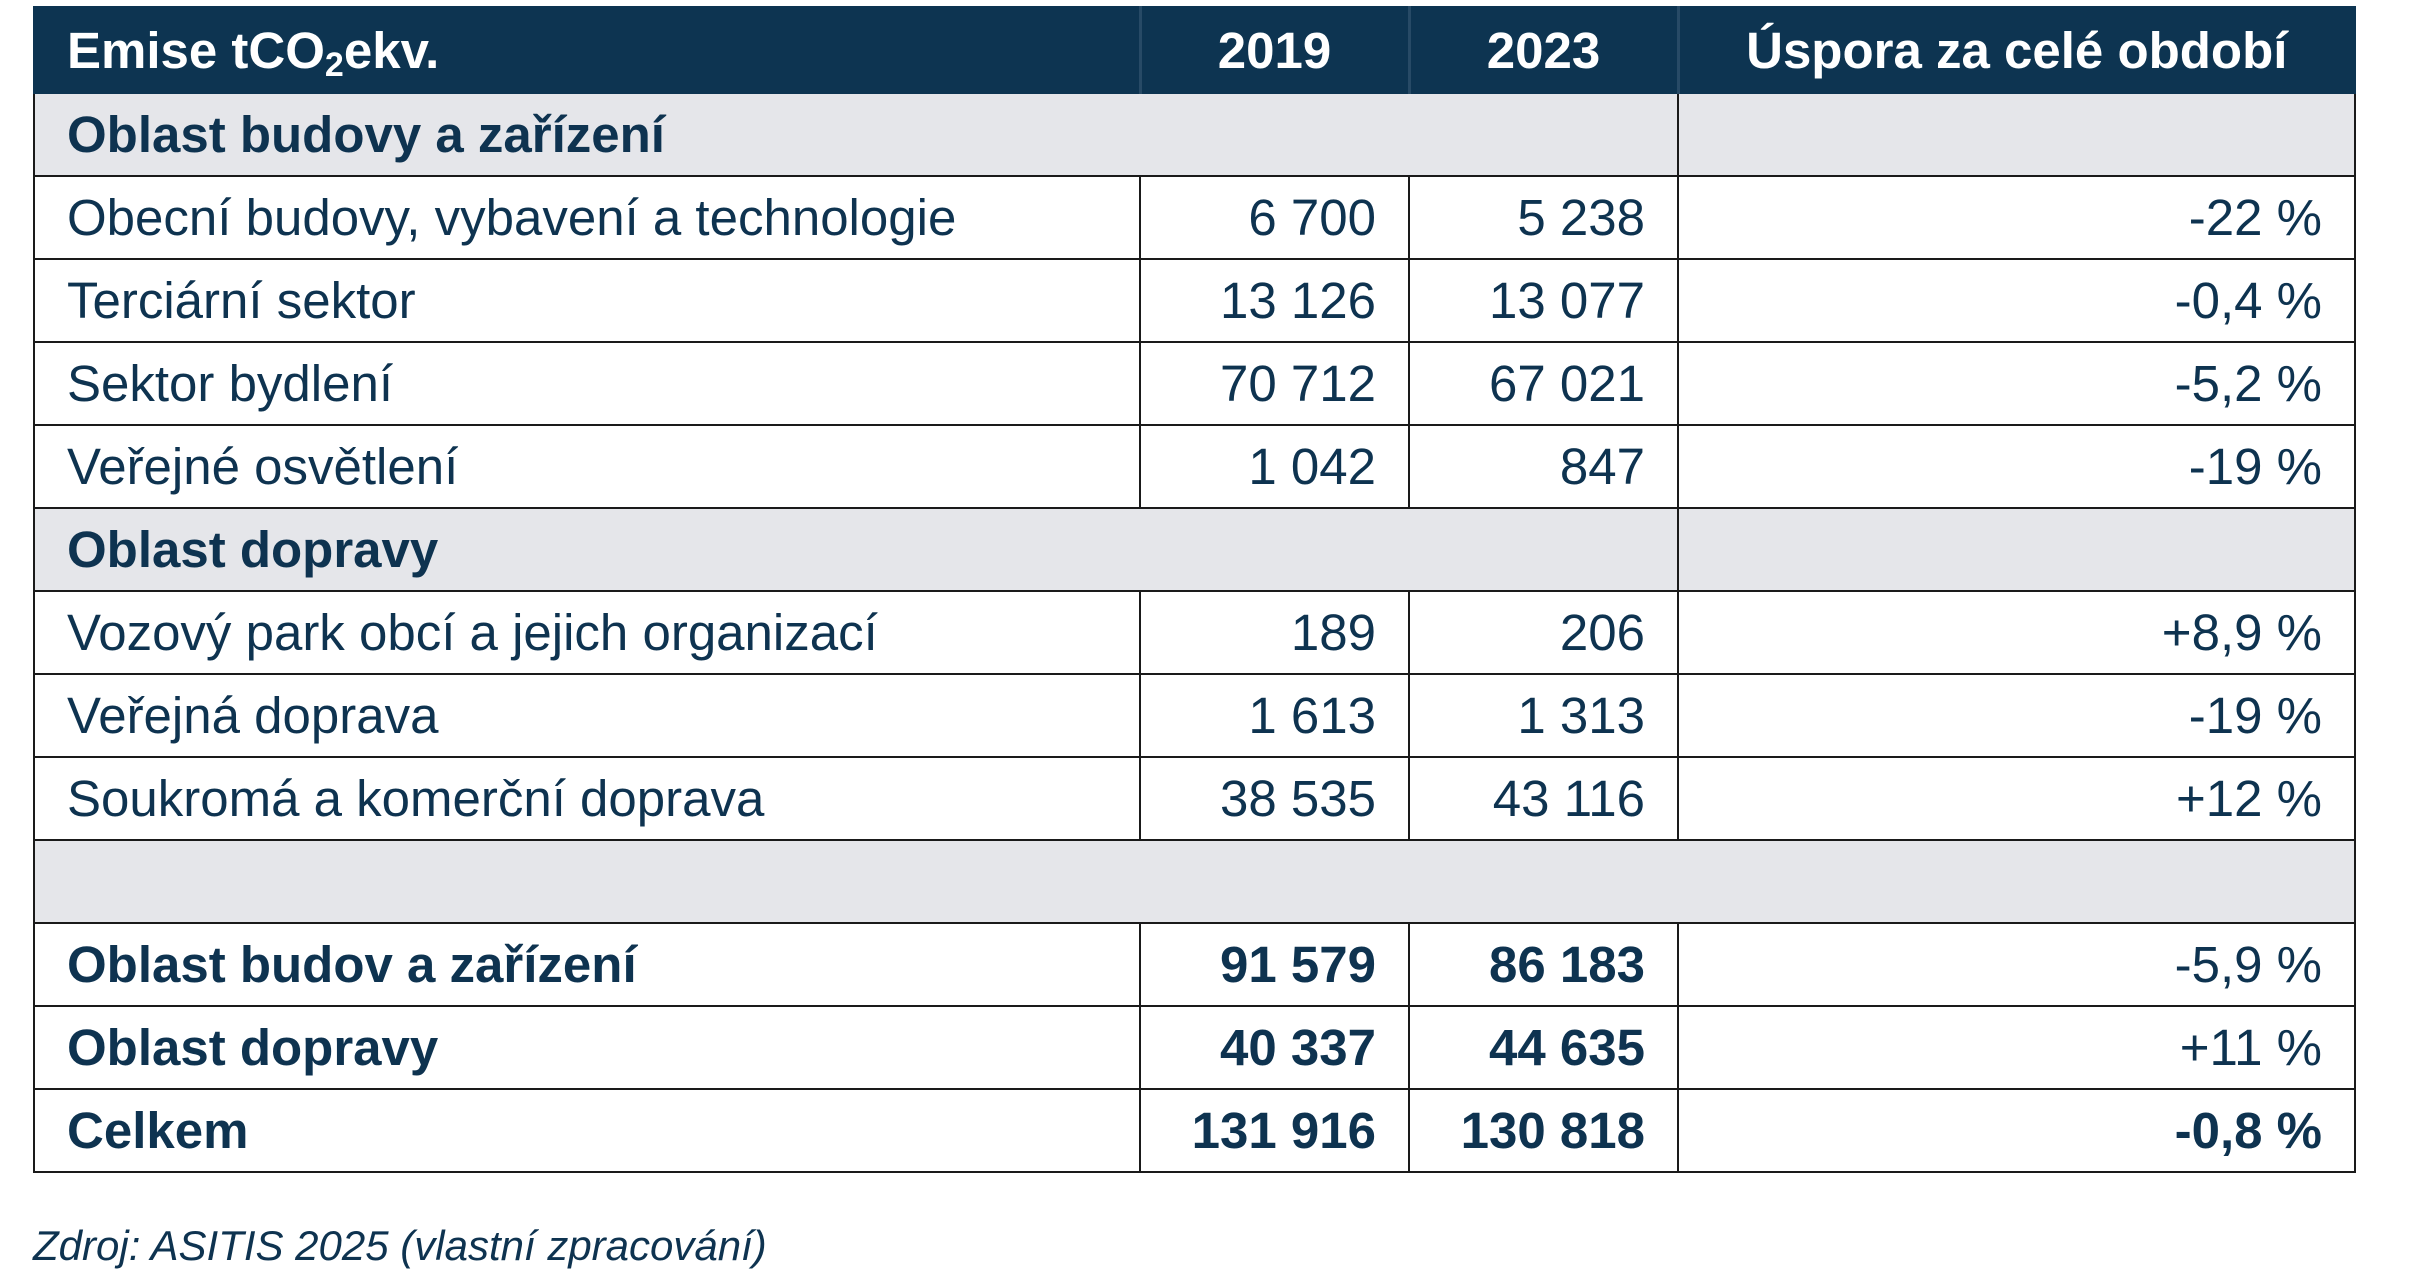 The height and width of the screenshot is (1270, 2417). Describe the element at coordinates (1543, 798) in the screenshot. I see `value-2023: 43 116` at that location.